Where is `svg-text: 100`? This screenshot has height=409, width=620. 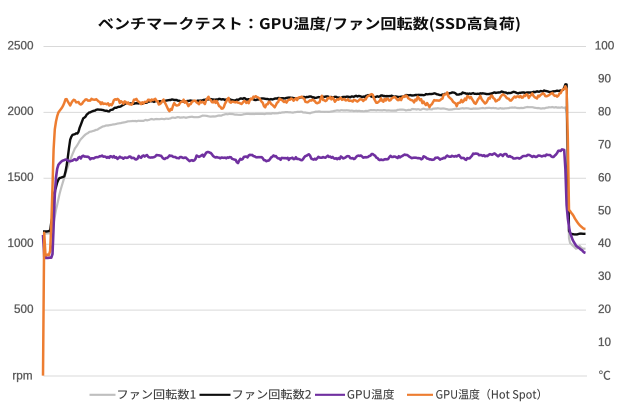
svg-text: 100 is located at coordinates (605, 46).